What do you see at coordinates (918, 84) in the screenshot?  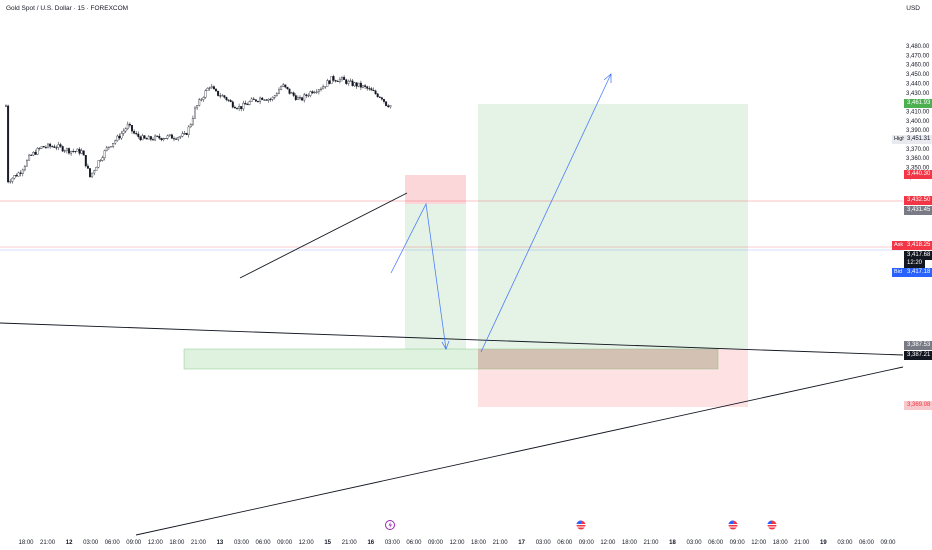 I see `price-tick-label: 3,440.00` at bounding box center [918, 84].